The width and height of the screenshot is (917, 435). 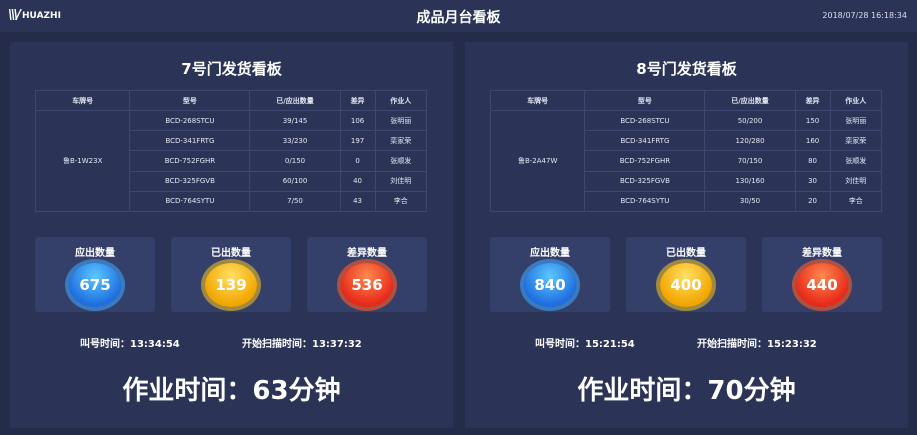 I want to click on count-card: 差异数量 440, so click(x=822, y=274).